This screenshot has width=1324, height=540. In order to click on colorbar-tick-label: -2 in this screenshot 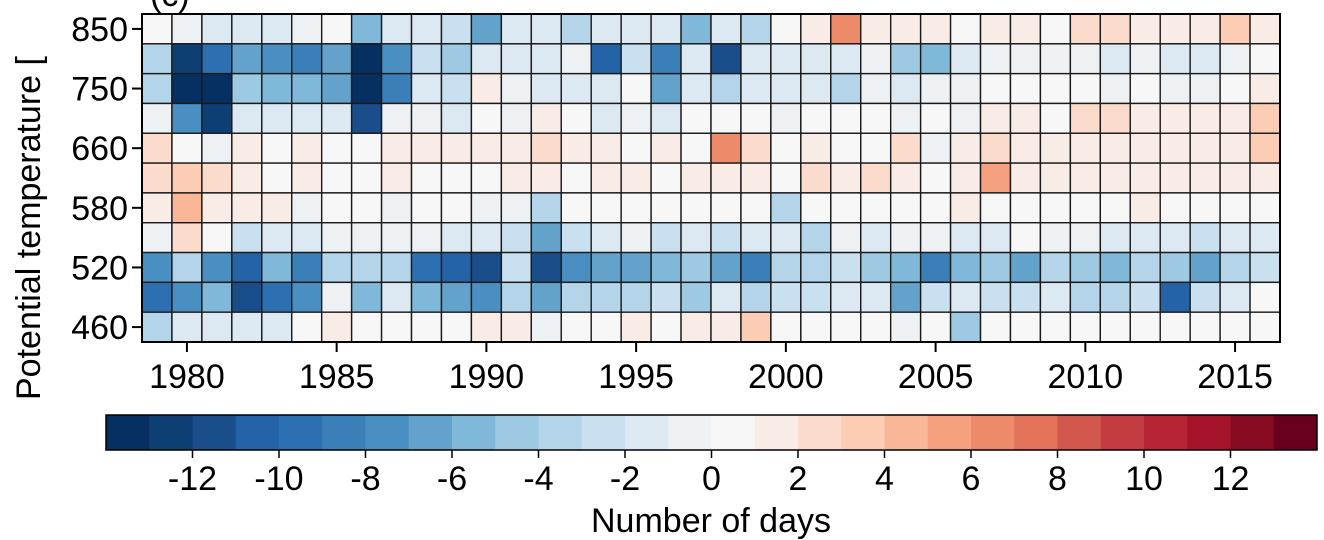, I will do `click(625, 479)`.